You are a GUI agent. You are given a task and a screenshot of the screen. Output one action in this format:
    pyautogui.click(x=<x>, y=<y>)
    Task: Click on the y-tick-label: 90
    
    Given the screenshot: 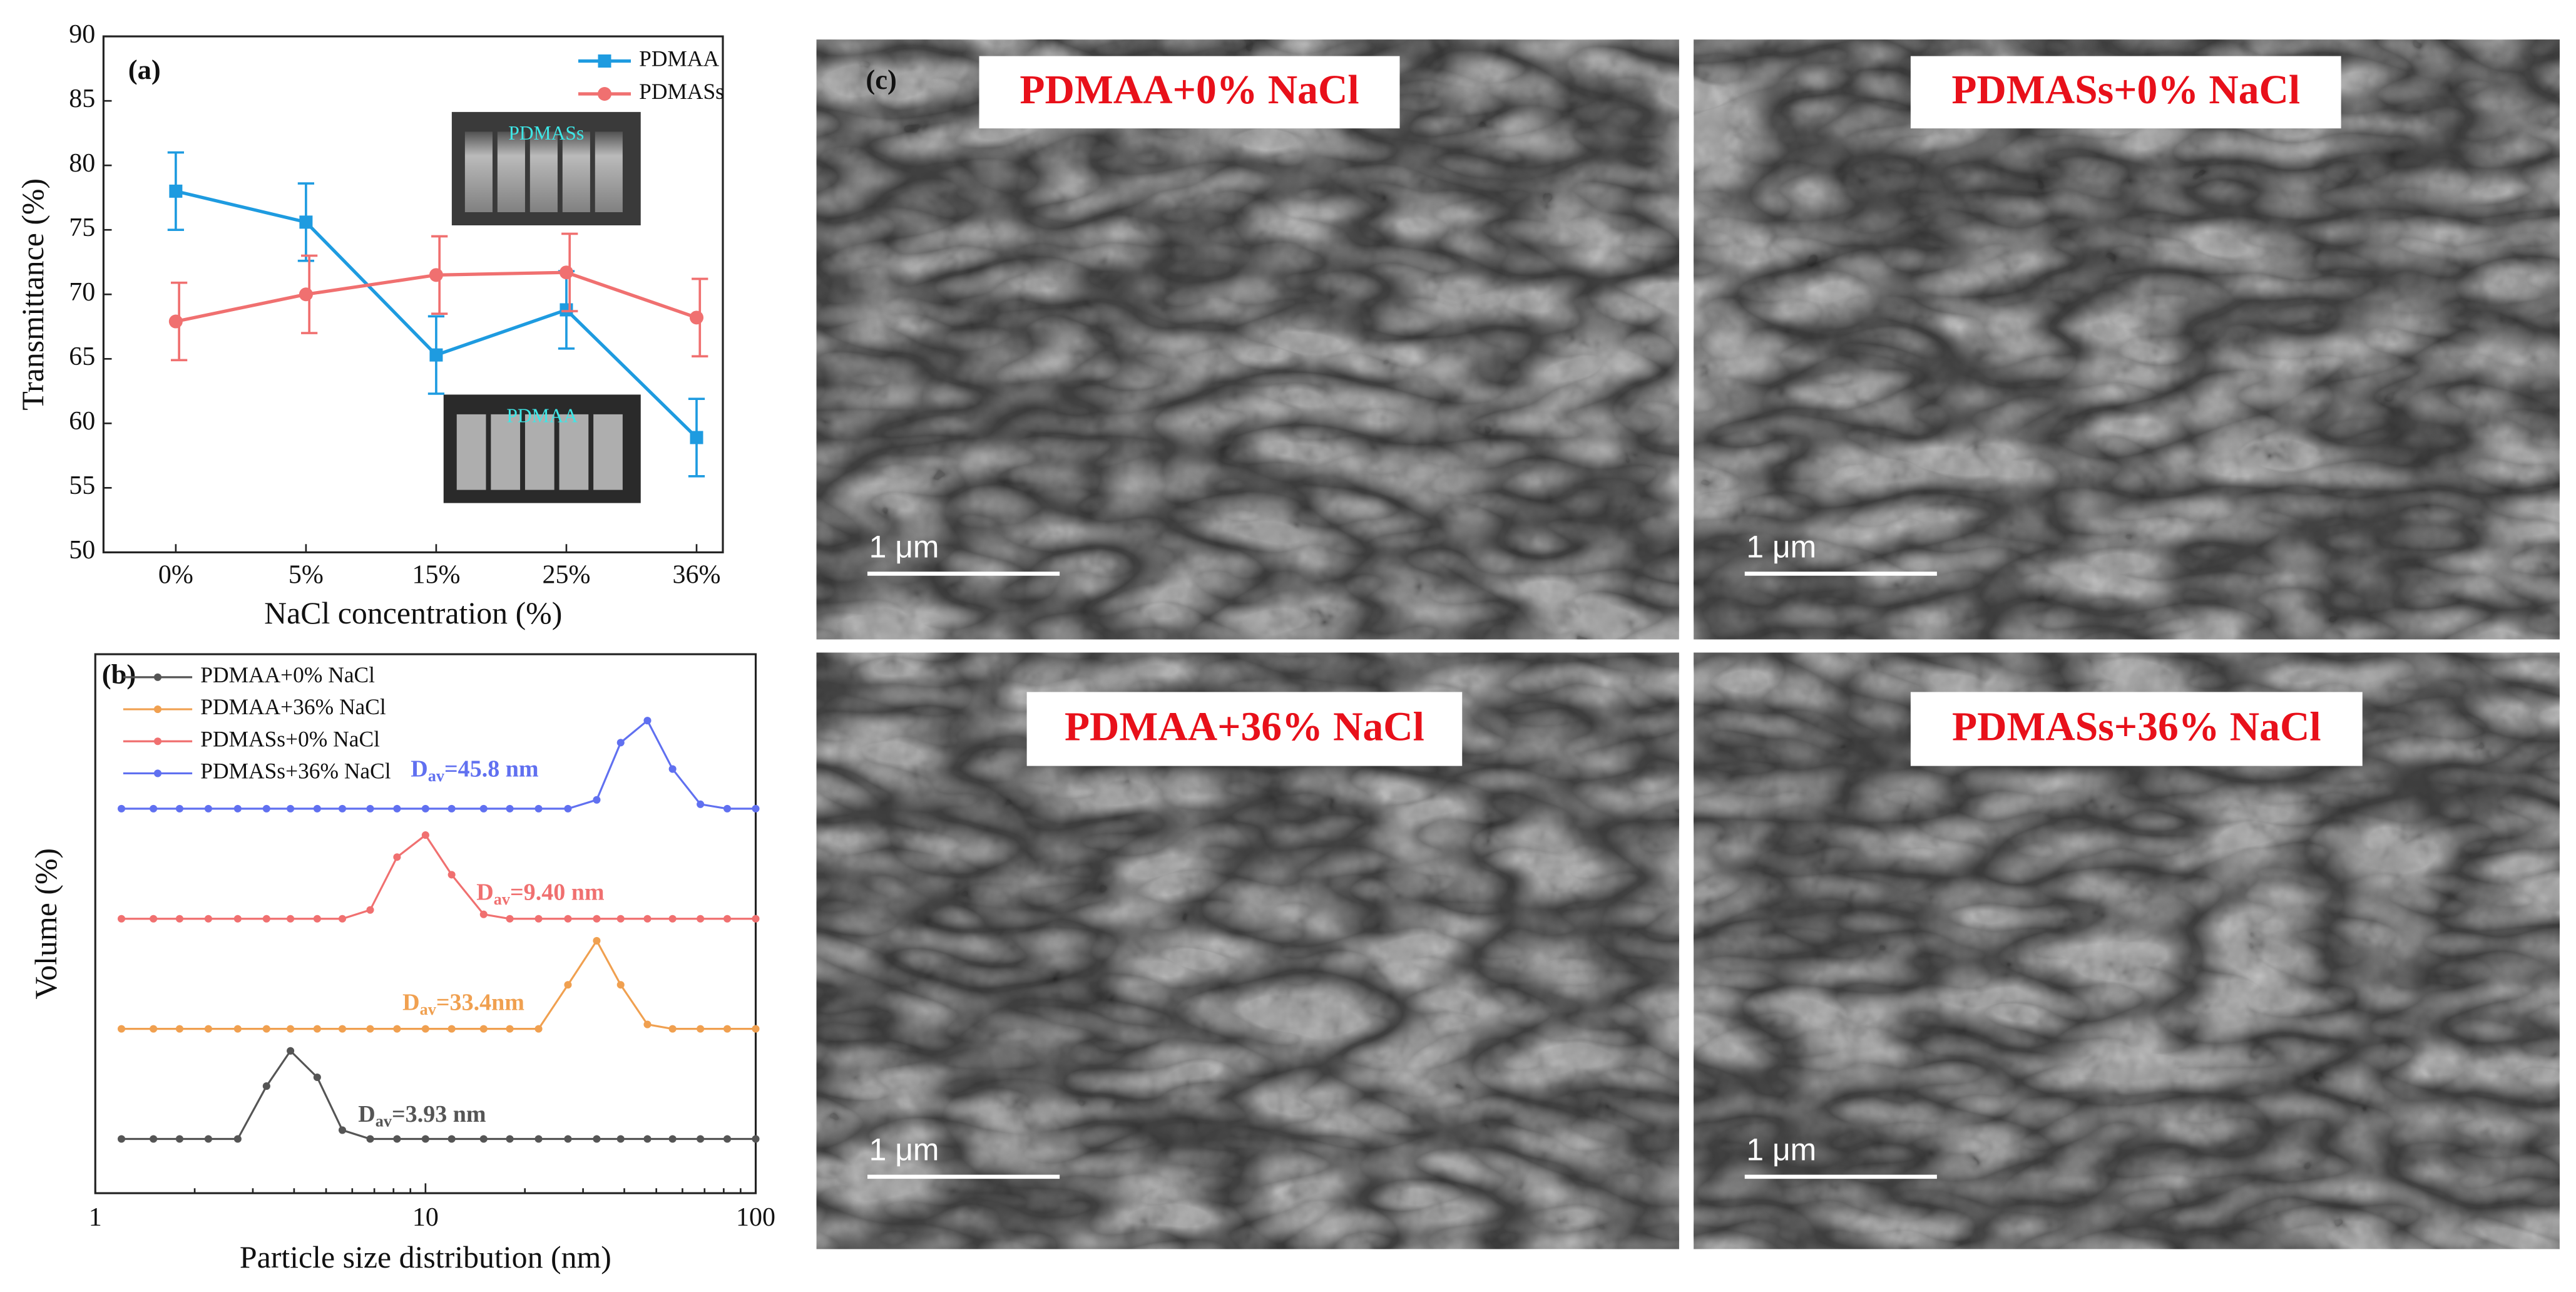 What is the action you would take?
    pyautogui.click(x=82, y=34)
    